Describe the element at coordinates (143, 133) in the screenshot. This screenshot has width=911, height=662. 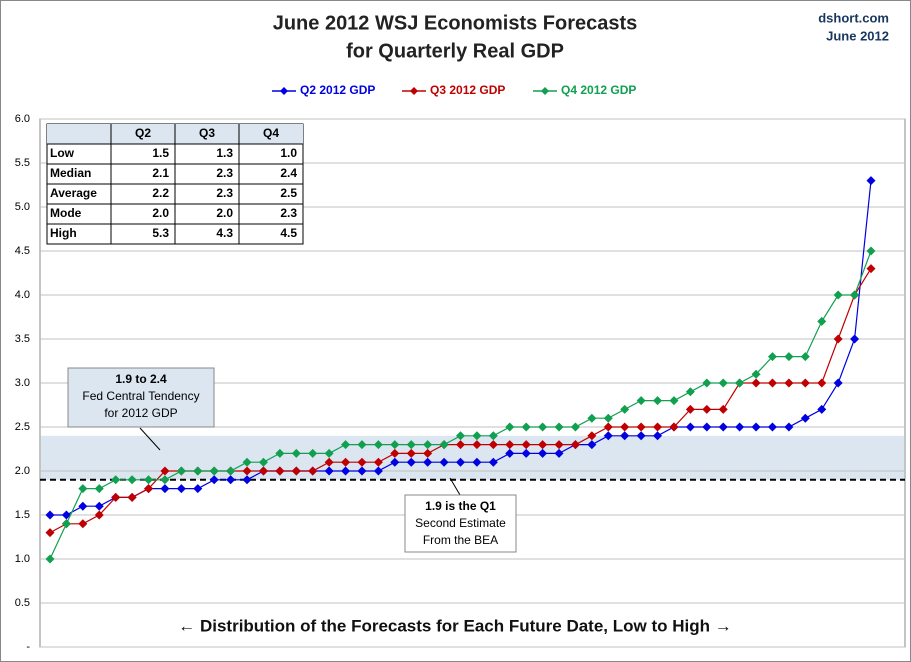
I see `table-header: Q2` at that location.